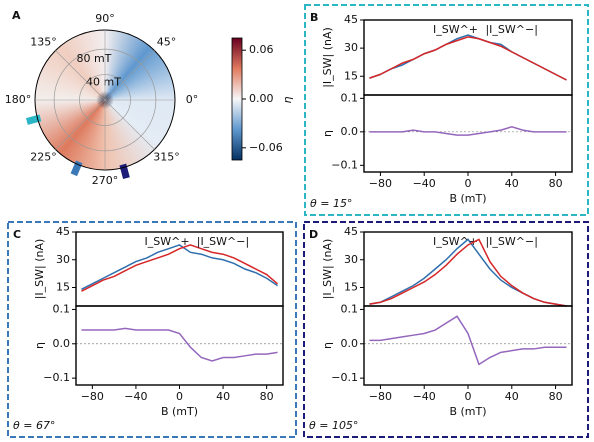  What do you see at coordinates (166, 156) in the screenshot?
I see `angle-label: 315°` at bounding box center [166, 156].